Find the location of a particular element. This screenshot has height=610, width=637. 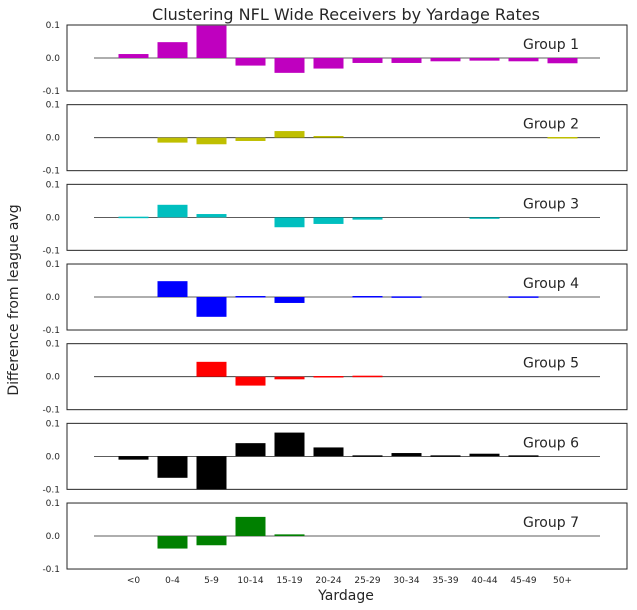

x-tick-label: 20-24 is located at coordinates (328, 581).